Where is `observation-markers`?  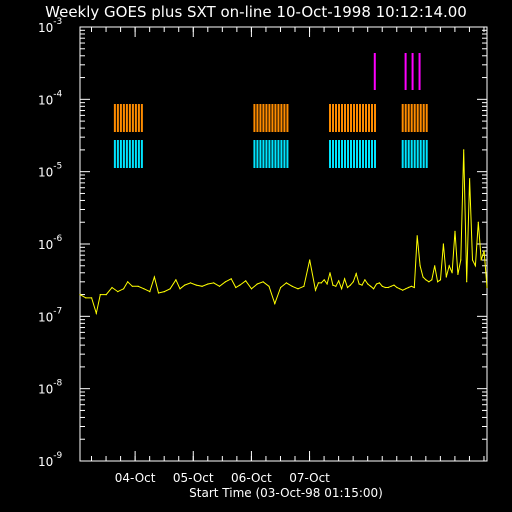 observation-markers is located at coordinates (270, 110).